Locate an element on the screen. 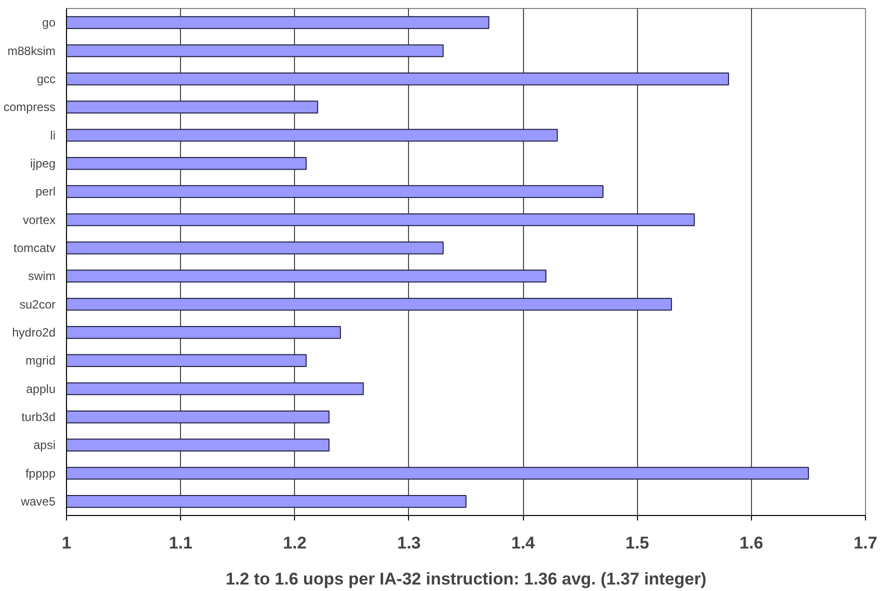 This screenshot has height=591, width=883. y-tick-label: gcc is located at coordinates (46, 79).